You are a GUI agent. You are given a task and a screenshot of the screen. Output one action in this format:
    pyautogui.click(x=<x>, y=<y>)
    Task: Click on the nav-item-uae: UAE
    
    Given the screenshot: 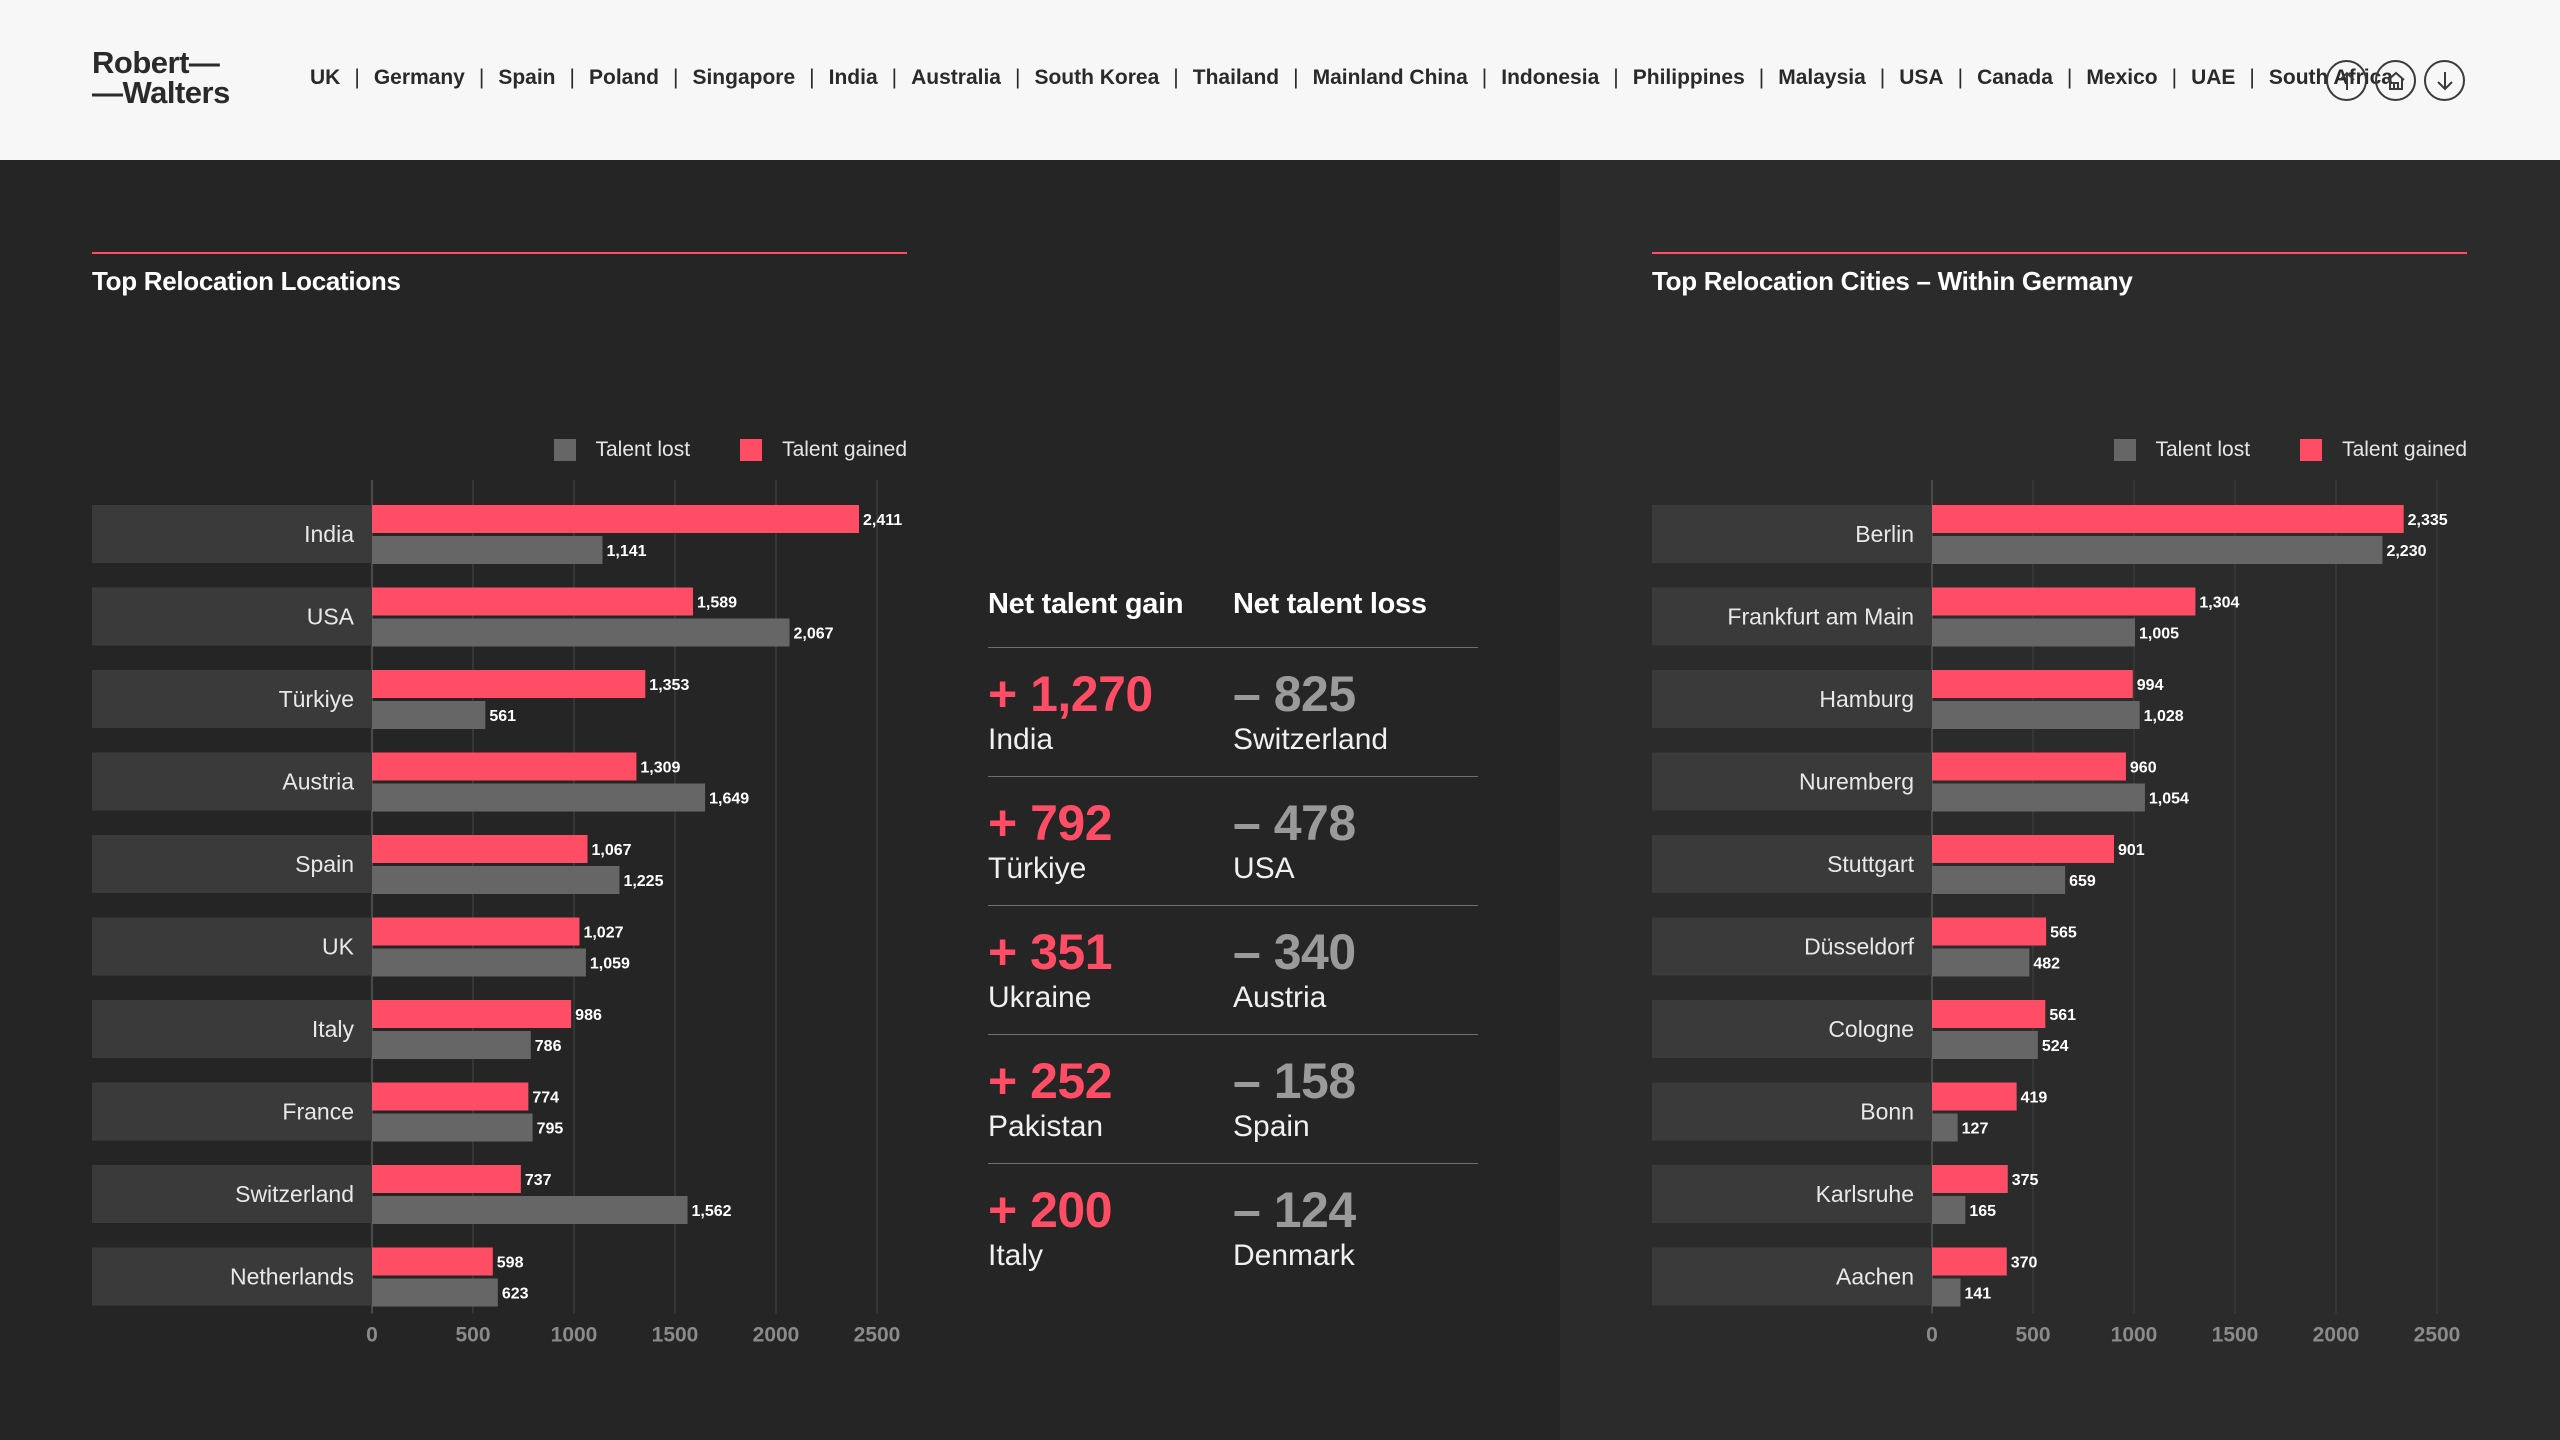 What is the action you would take?
    pyautogui.click(x=2213, y=77)
    